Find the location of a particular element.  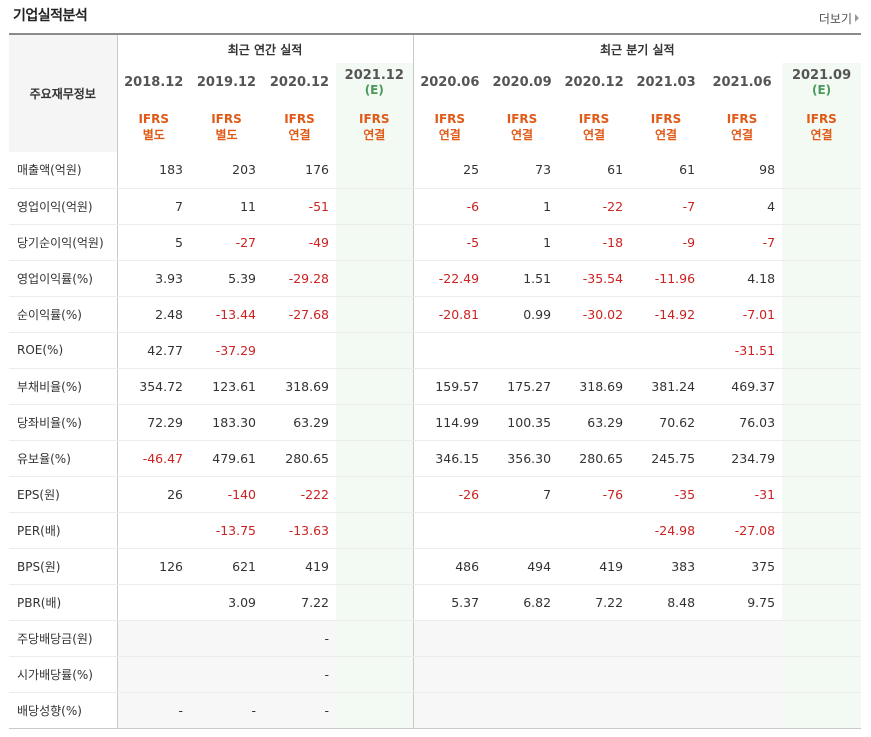

value-cell: 3.09 is located at coordinates (226, 602).